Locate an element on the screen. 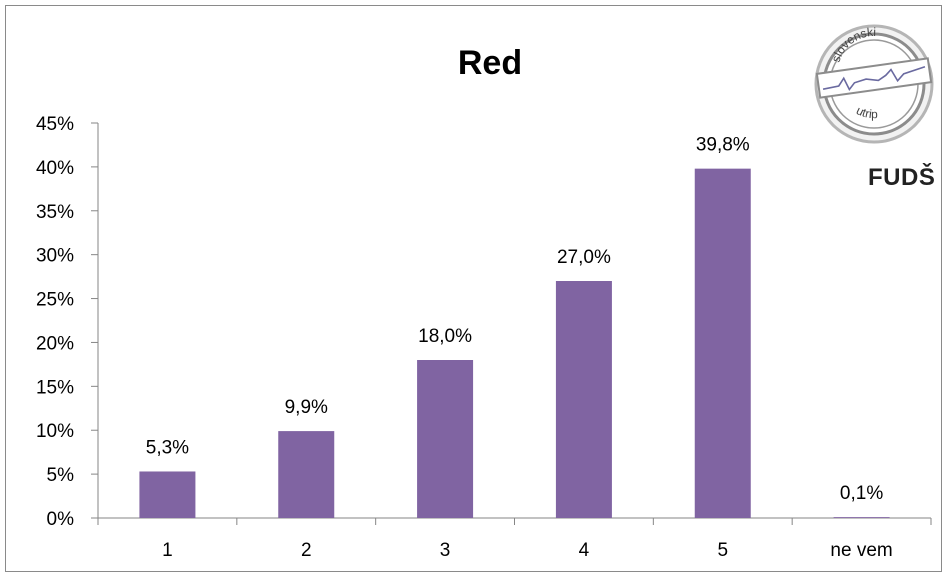  y-tick-label: 30% is located at coordinates (55, 256).